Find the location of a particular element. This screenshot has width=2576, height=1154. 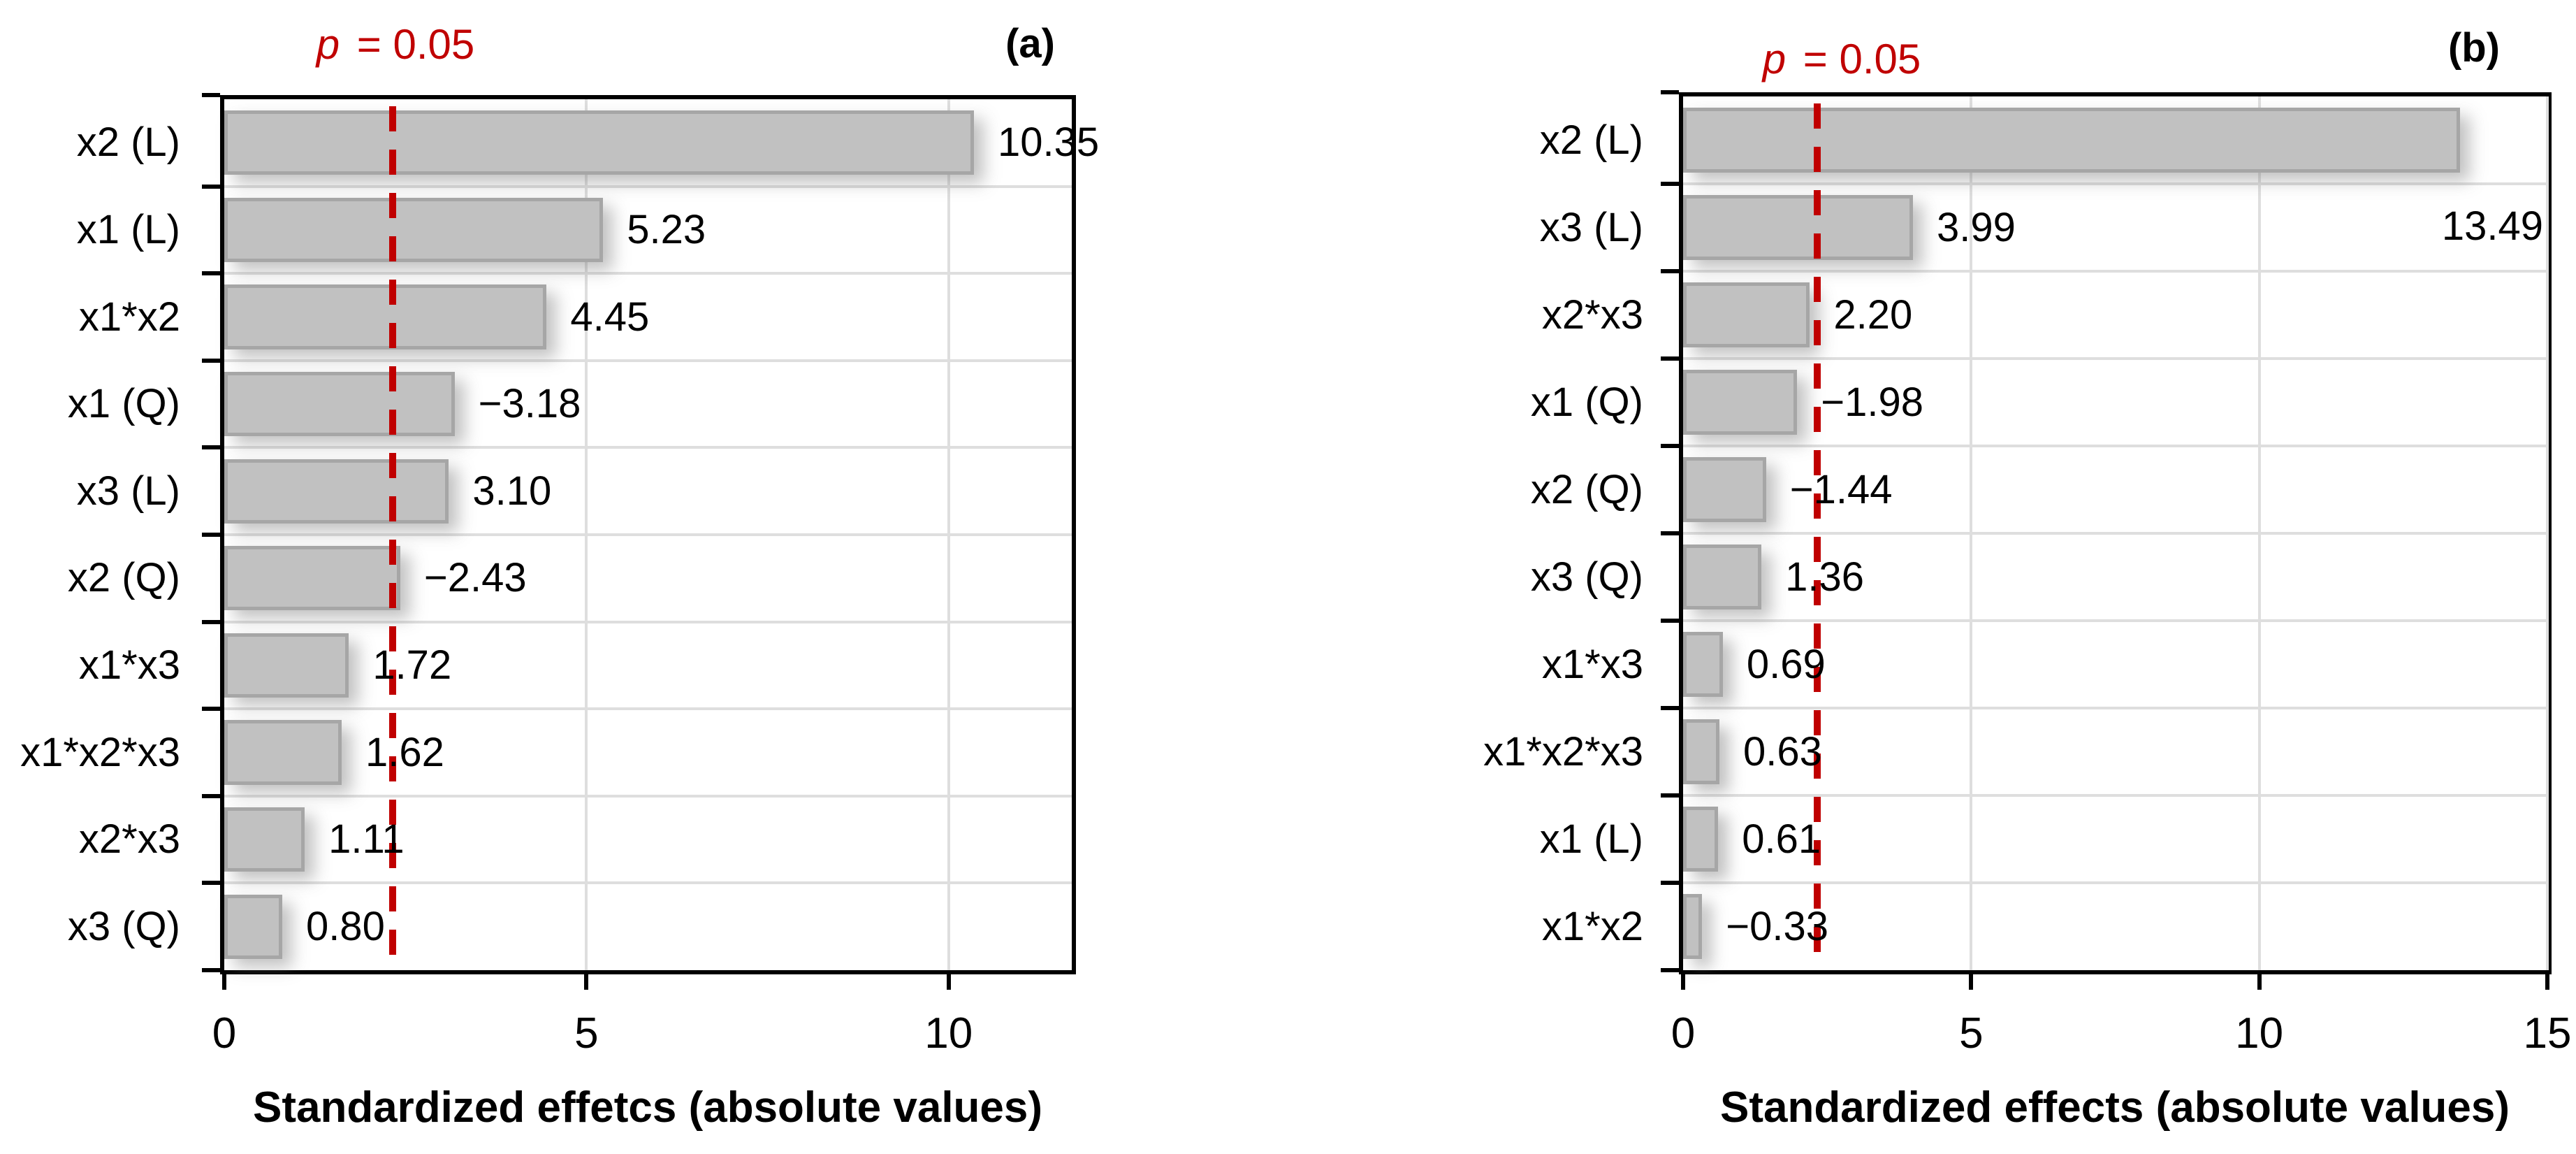

x-axis-tick-label: 10 is located at coordinates (2259, 1033).